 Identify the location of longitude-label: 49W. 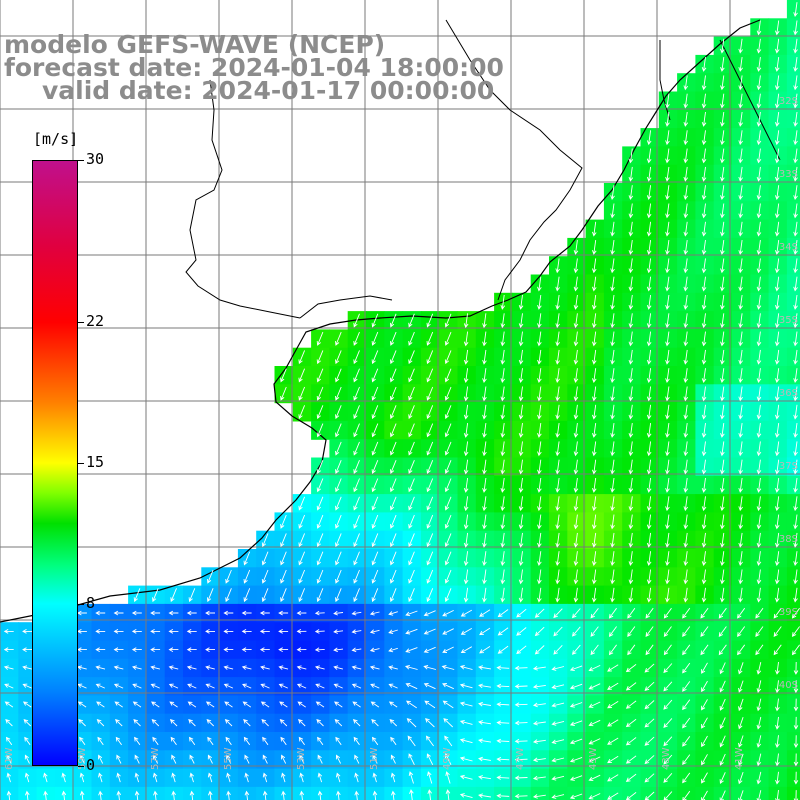
(447, 758).